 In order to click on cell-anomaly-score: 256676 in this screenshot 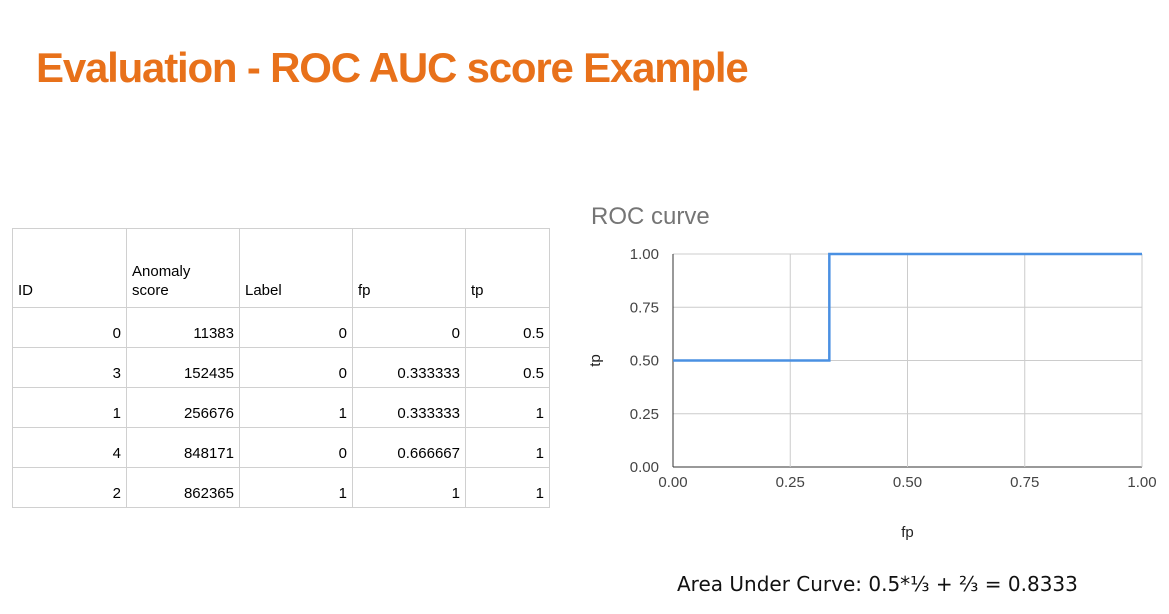, I will do `click(183, 407)`.